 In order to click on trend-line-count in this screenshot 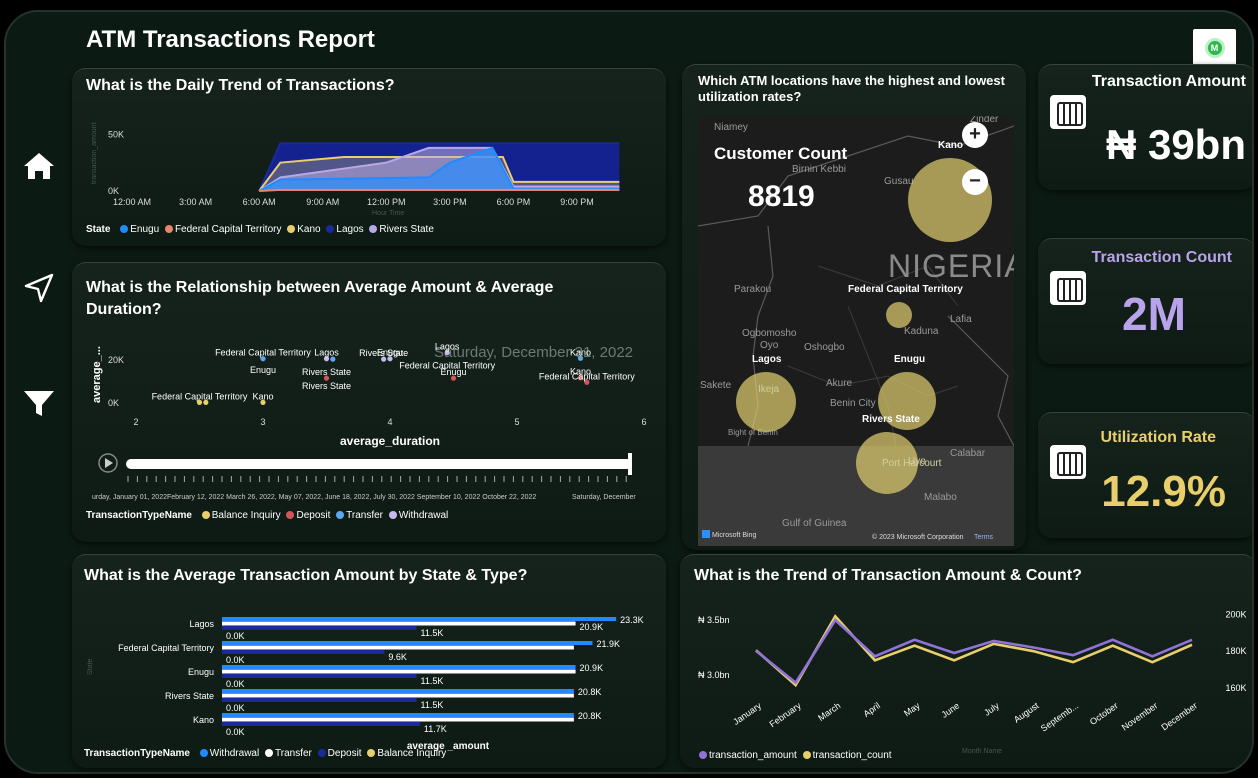, I will do `click(974, 651)`.